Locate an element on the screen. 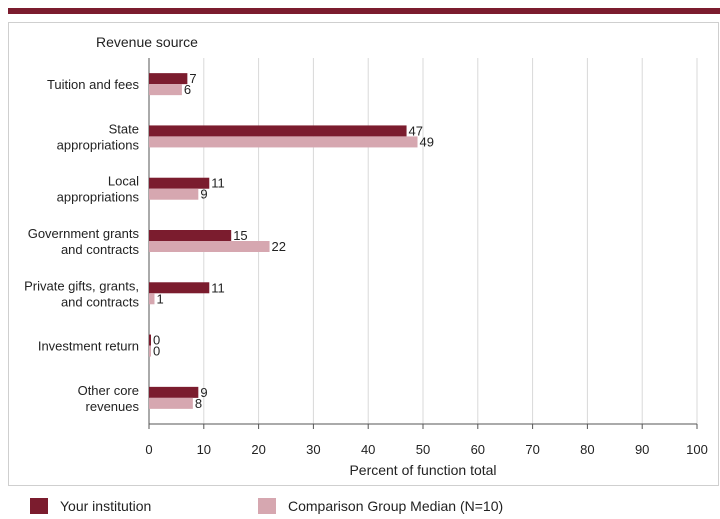  category-label-3-1: and contracts is located at coordinates (100, 249).